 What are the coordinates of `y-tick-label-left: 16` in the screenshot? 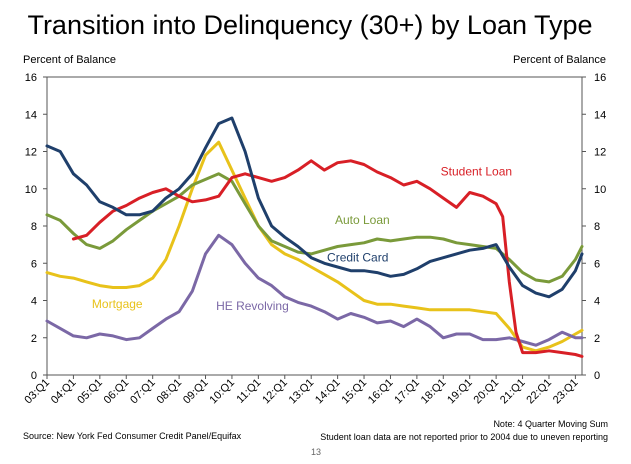 It's located at (31, 78).